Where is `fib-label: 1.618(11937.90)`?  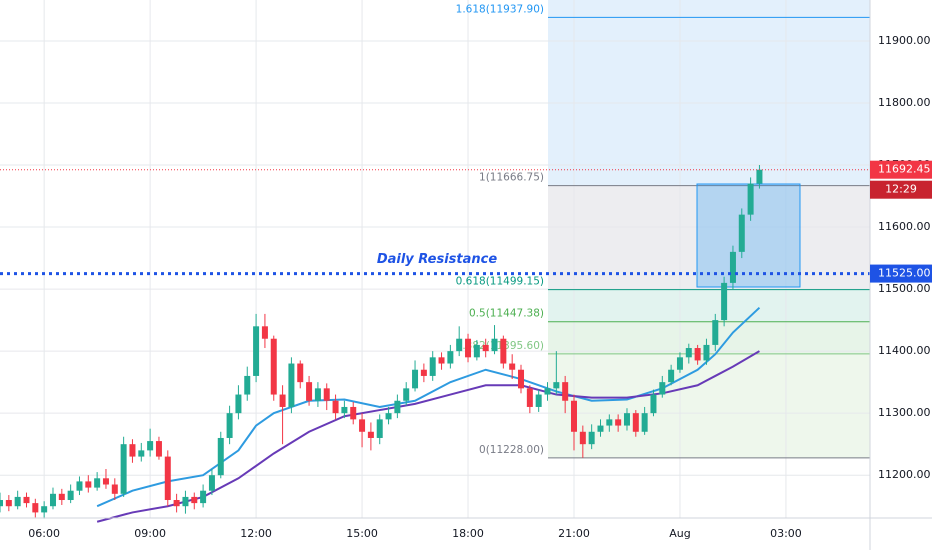 fib-label: 1.618(11937.90) is located at coordinates (500, 9).